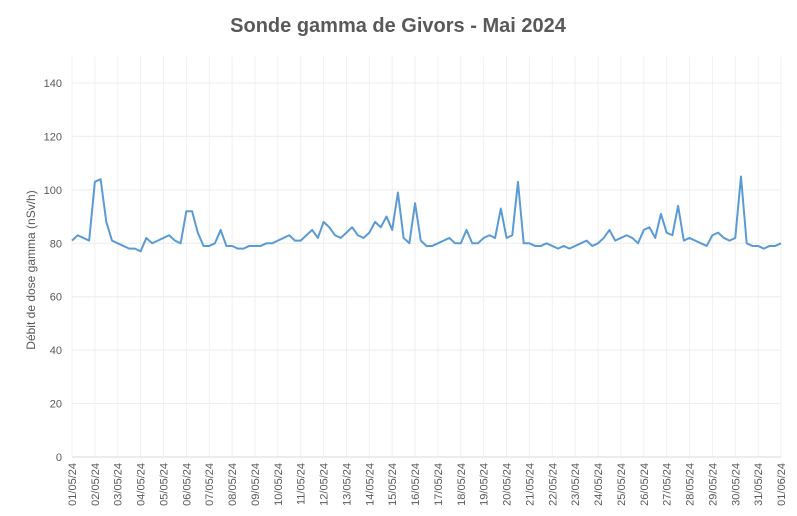  I want to click on y-tick-label: 20, so click(56, 405).